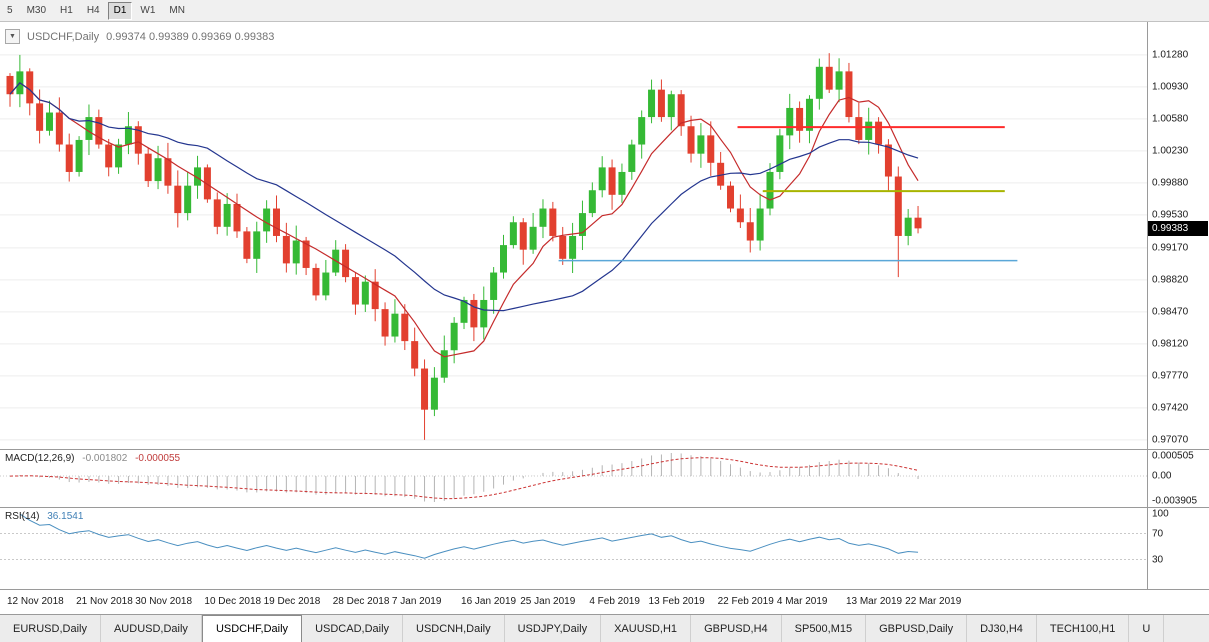  Describe the element at coordinates (65, 516) in the screenshot. I see `rsi-value: 36.1541` at that location.